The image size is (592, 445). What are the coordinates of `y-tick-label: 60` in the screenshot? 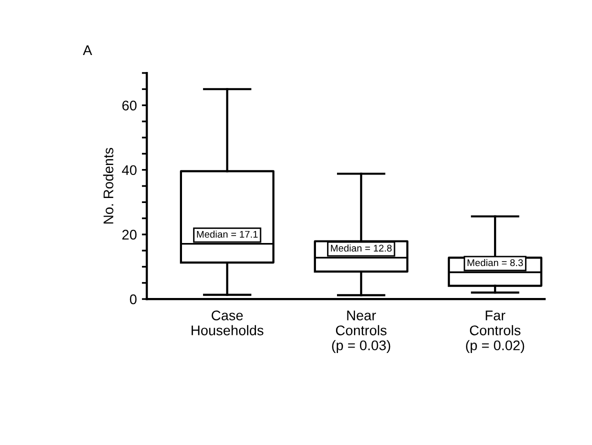 It's located at (129, 105).